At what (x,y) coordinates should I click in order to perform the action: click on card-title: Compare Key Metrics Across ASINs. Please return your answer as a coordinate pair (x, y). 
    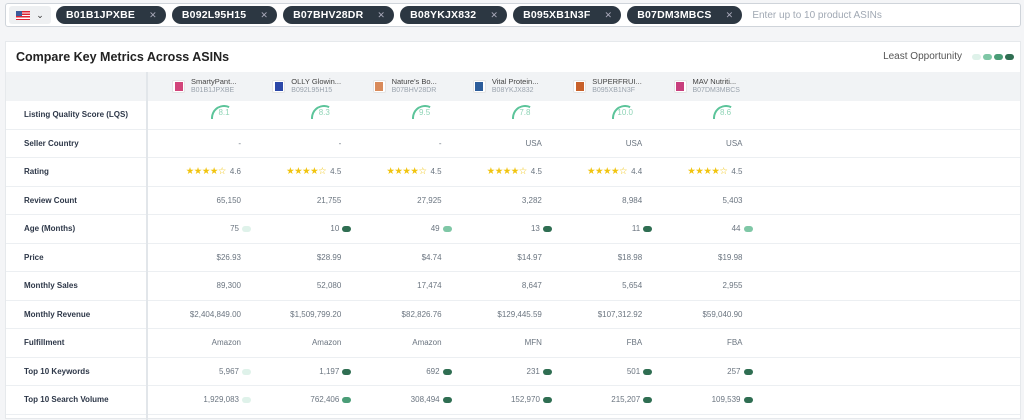
    Looking at the image, I should click on (123, 57).